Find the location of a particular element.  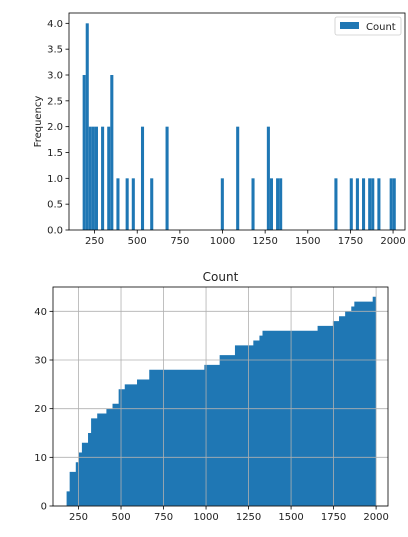

chart-title: Count is located at coordinates (221, 277).